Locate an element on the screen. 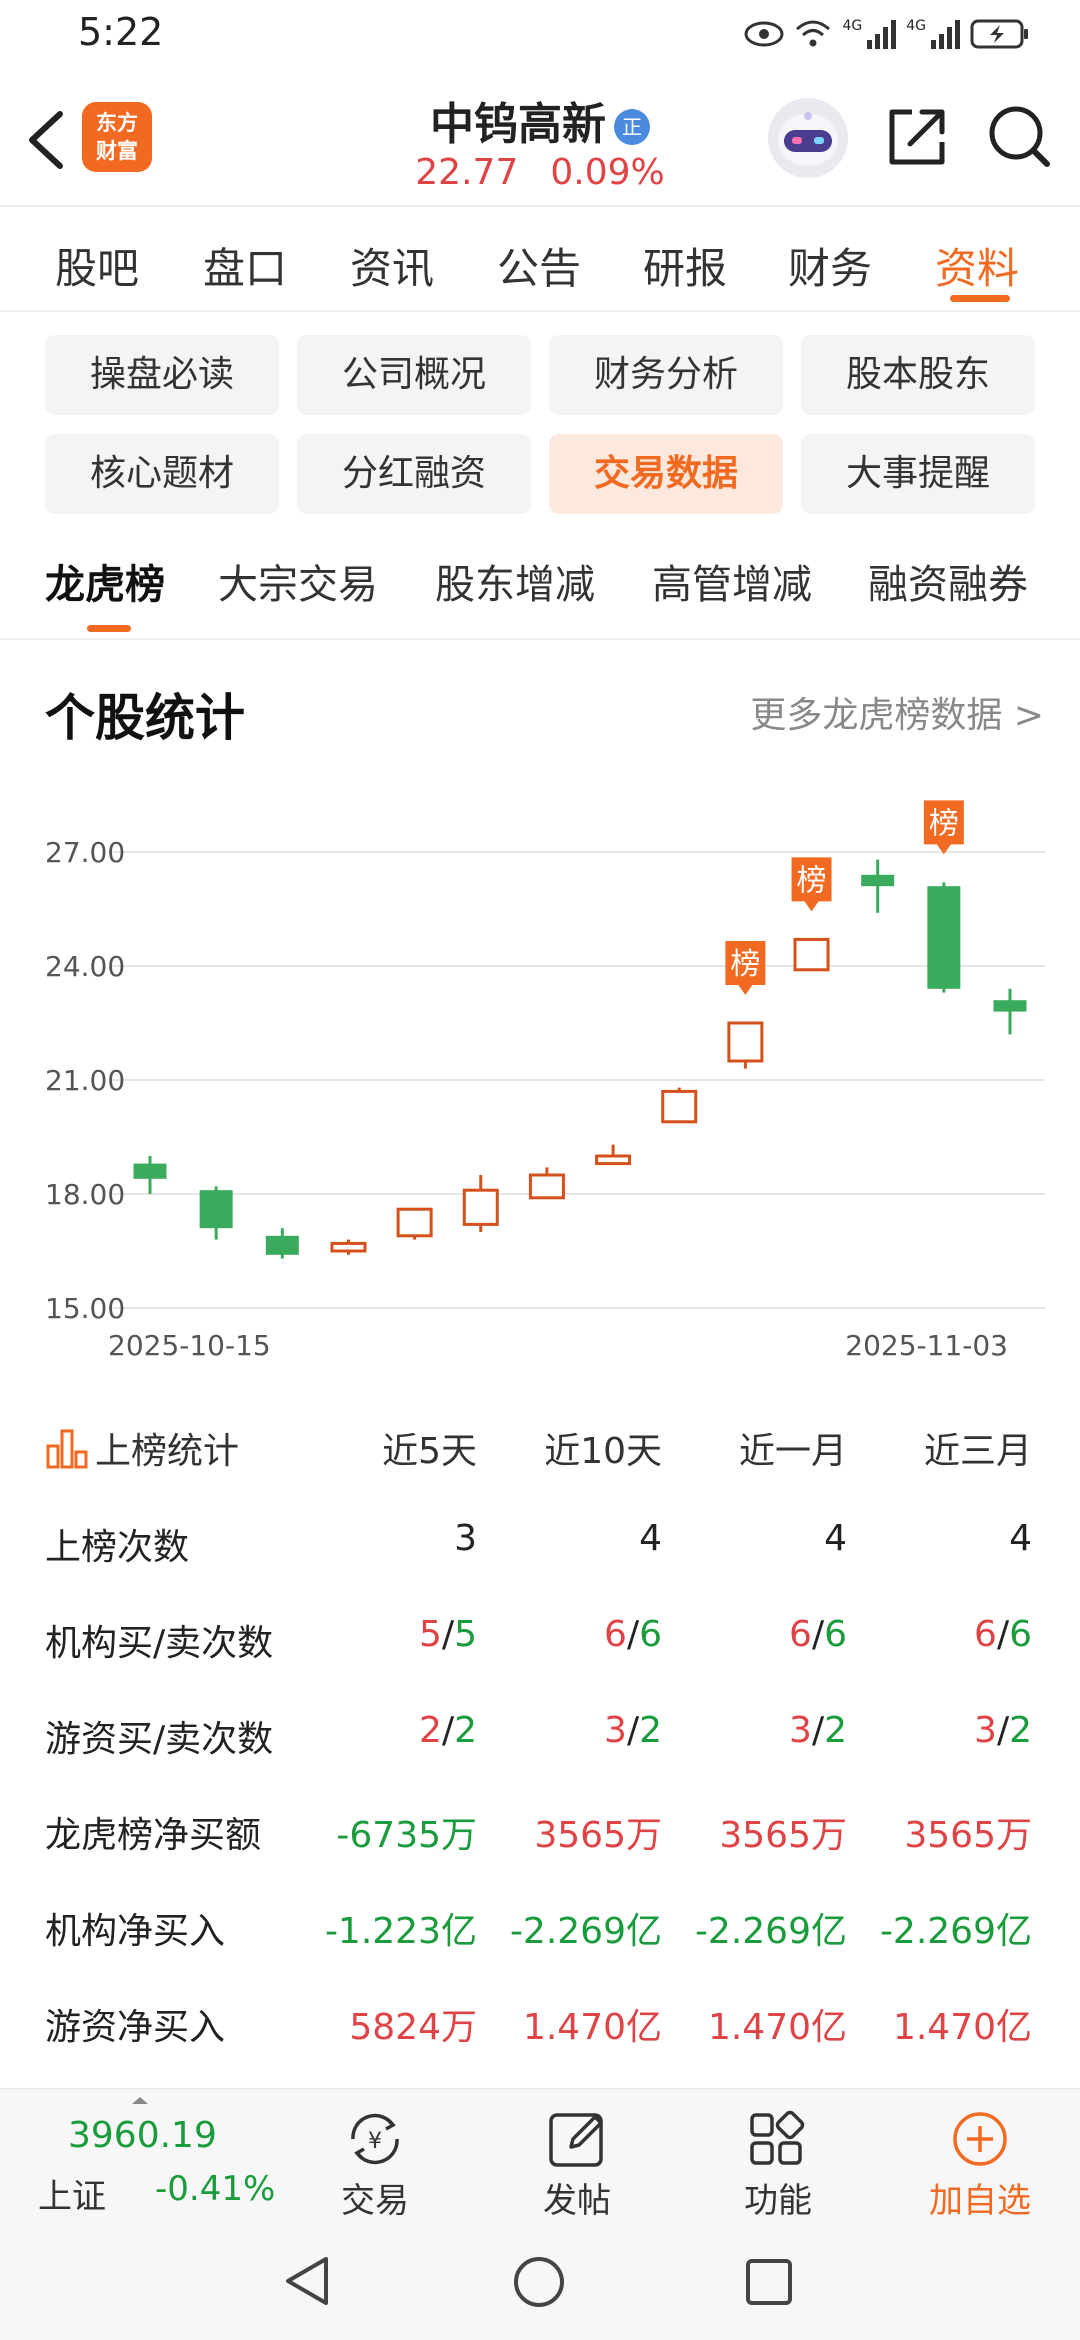 This screenshot has height=2340, width=1080. subtab-margin-trading: 融资融券 is located at coordinates (948, 585).